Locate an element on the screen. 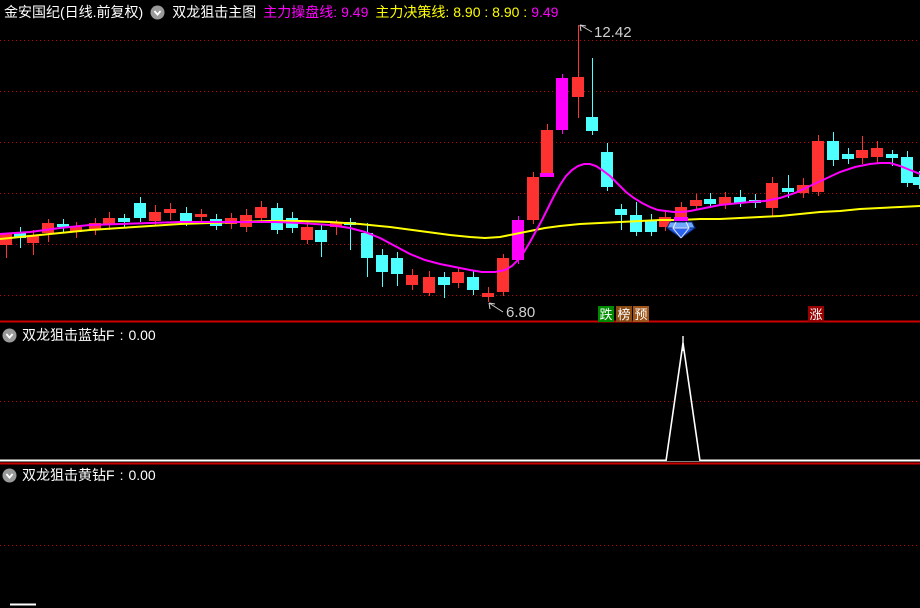 The width and height of the screenshot is (920, 608). marker-badge: 涨 is located at coordinates (816, 314).